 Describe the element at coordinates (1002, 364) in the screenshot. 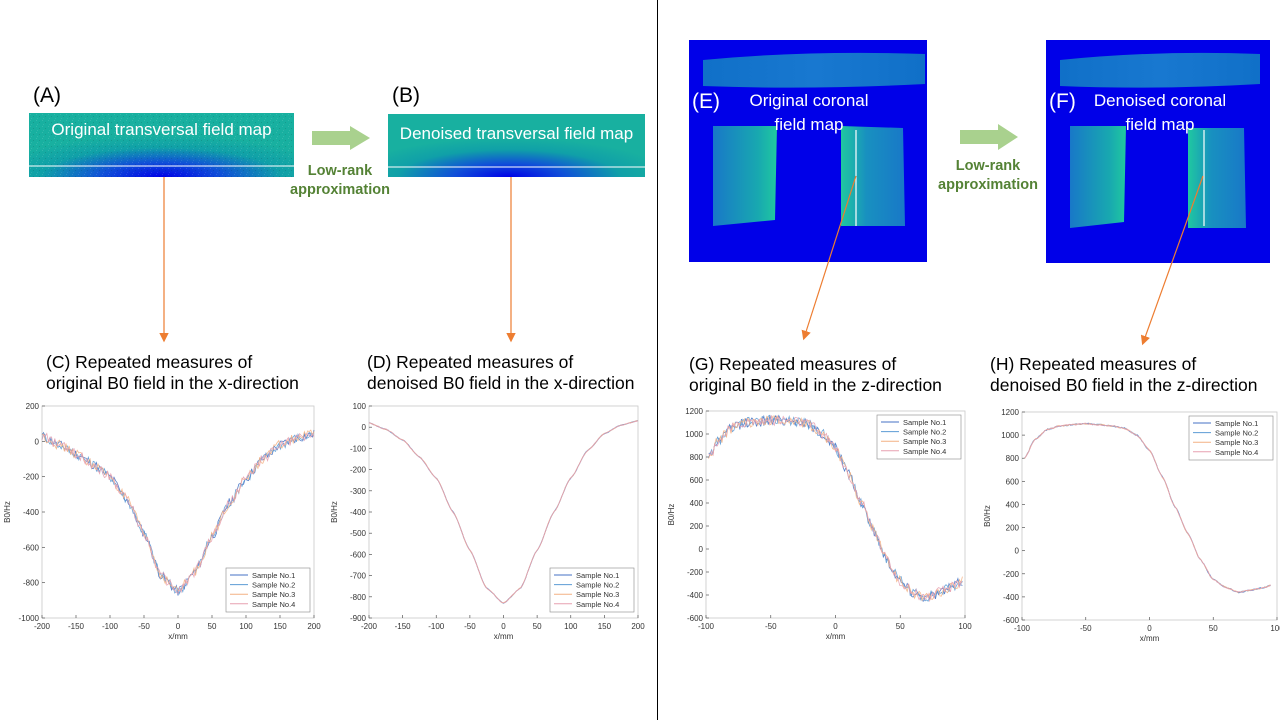

I see `caption-h-letter: (H)` at that location.